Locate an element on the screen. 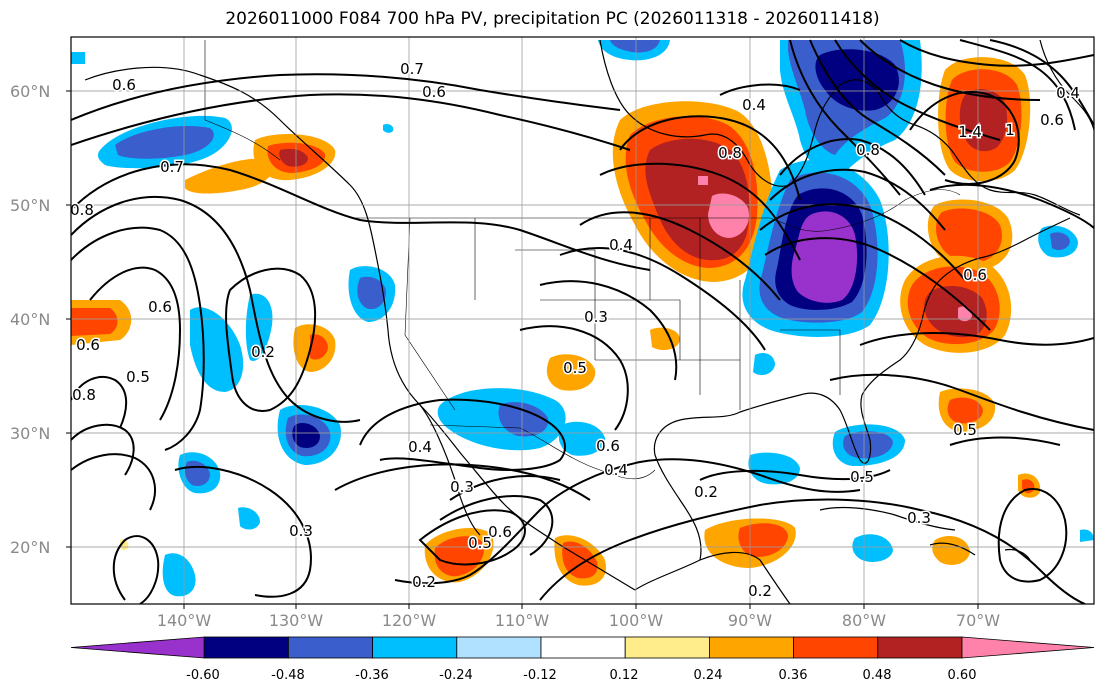 Image resolution: width=1105 pixels, height=698 pixels. contour-label: 1.4 is located at coordinates (970, 132).